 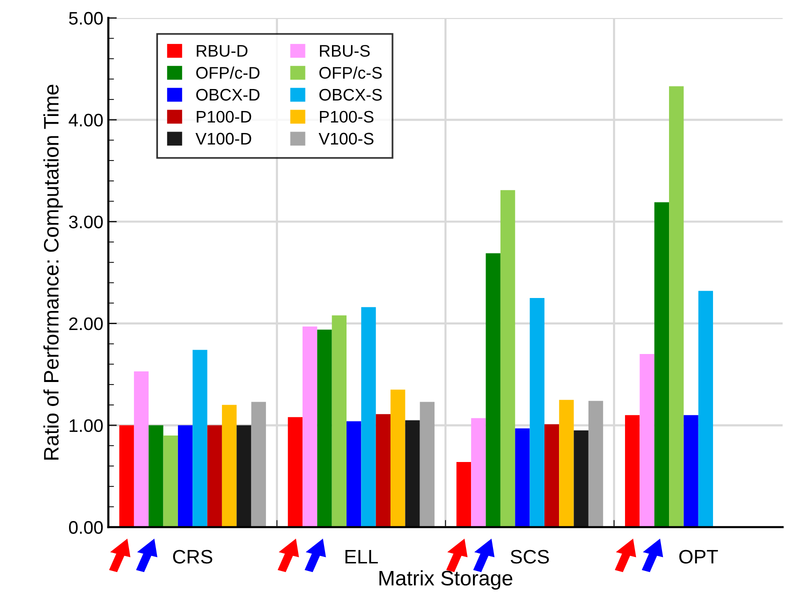 What do you see at coordinates (228, 94) in the screenshot?
I see `legend-label: OBCX-D` at bounding box center [228, 94].